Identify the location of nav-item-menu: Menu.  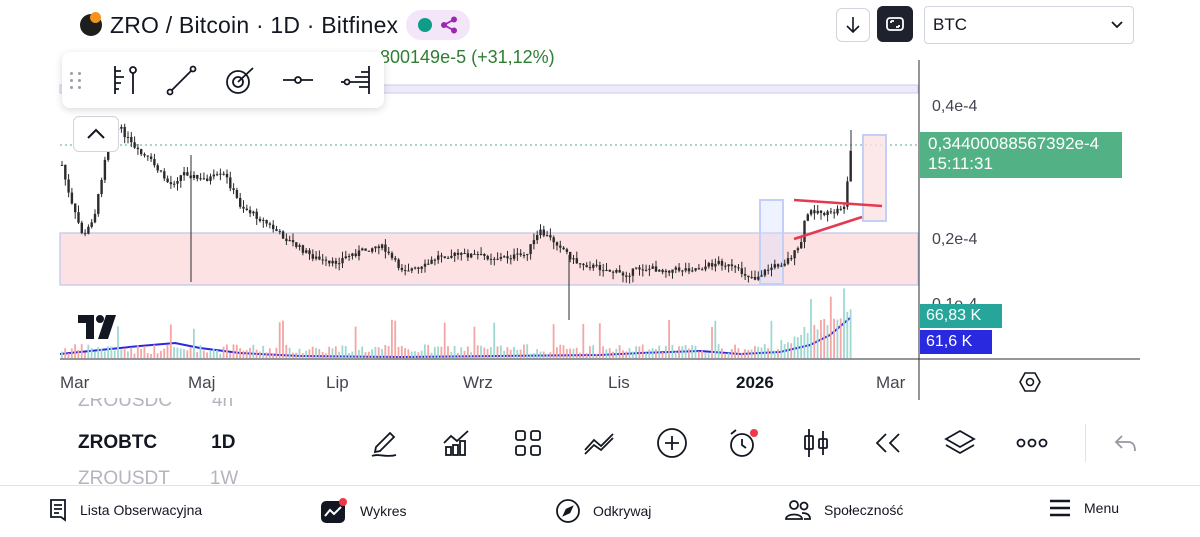
(1083, 508).